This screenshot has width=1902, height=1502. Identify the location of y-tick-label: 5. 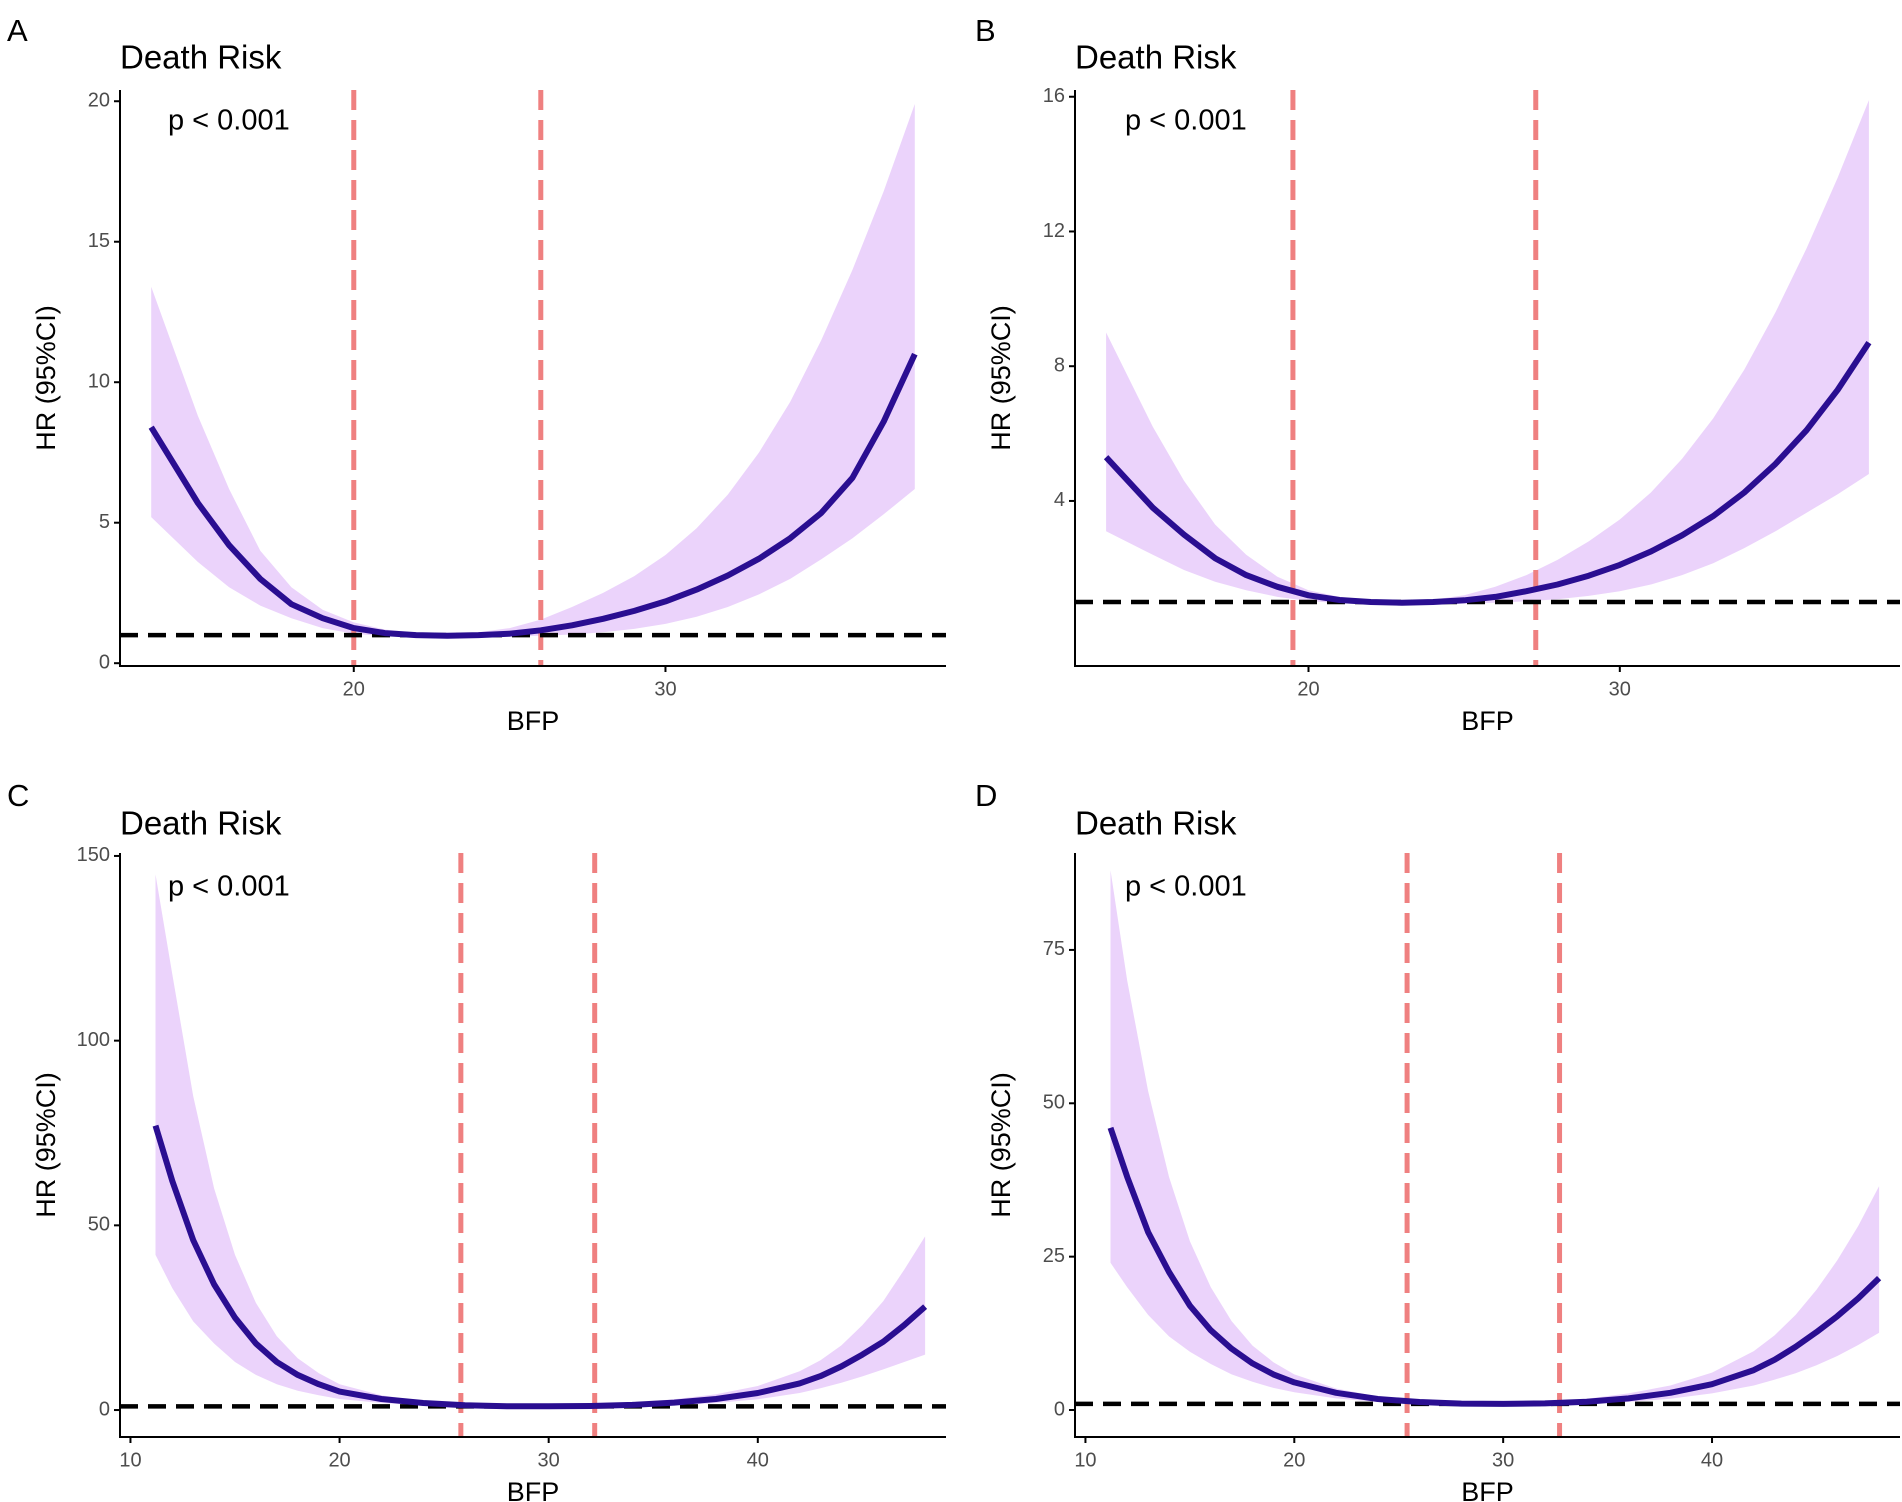
(104, 522).